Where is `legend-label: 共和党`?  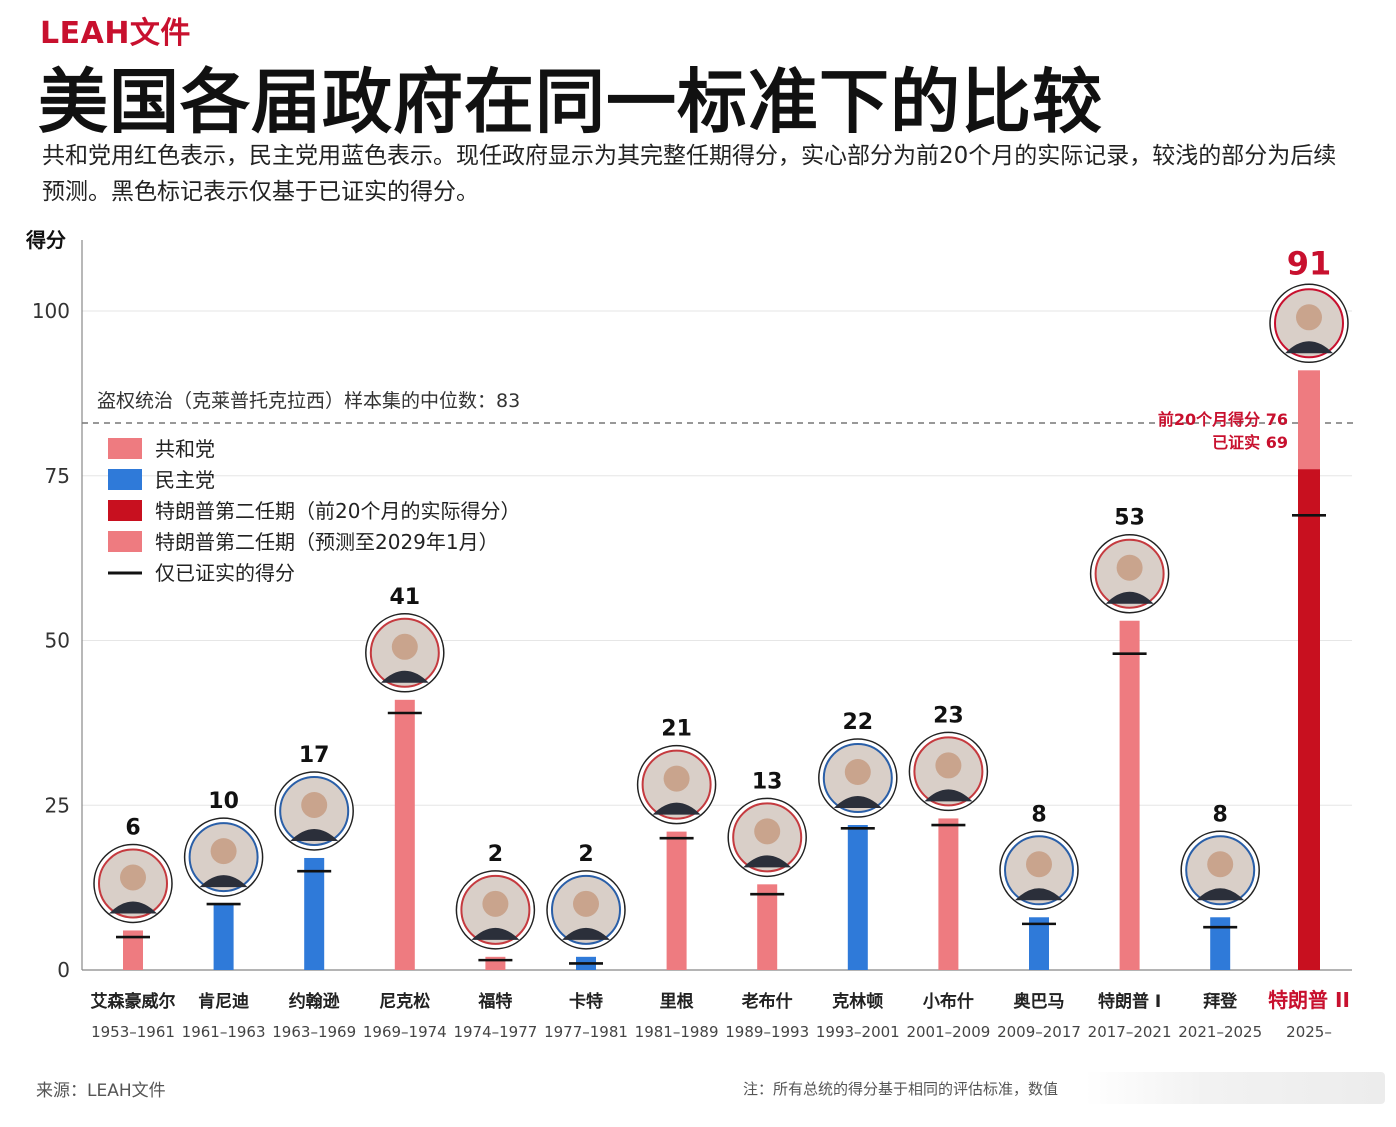 legend-label: 共和党 is located at coordinates (185, 449).